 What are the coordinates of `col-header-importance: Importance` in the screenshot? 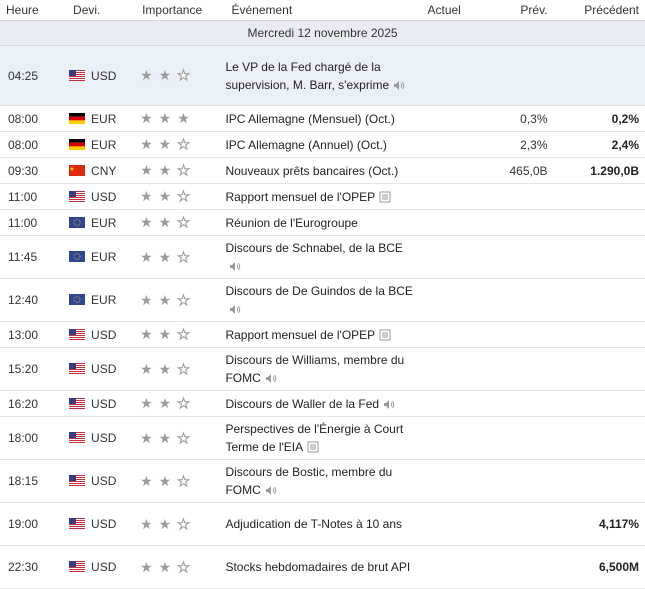 It's located at (181, 10).